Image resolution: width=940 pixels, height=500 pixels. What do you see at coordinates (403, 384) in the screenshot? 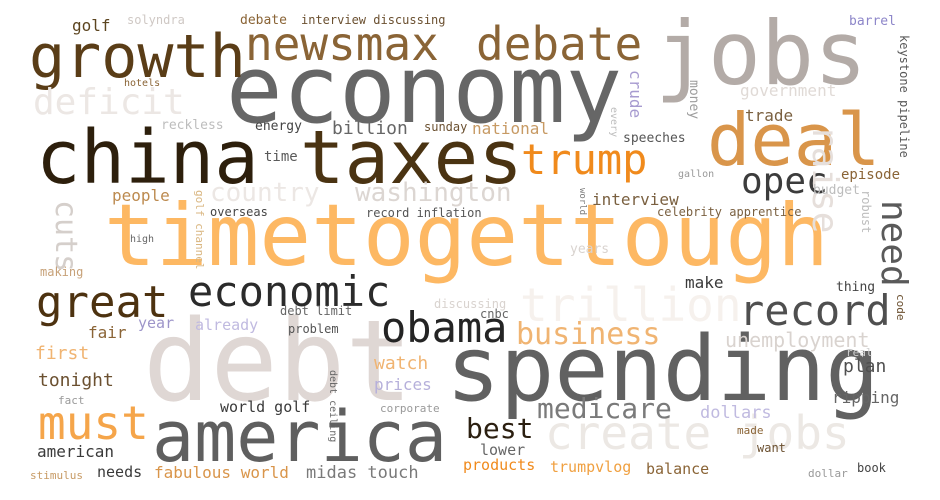
I see `word: prices` at bounding box center [403, 384].